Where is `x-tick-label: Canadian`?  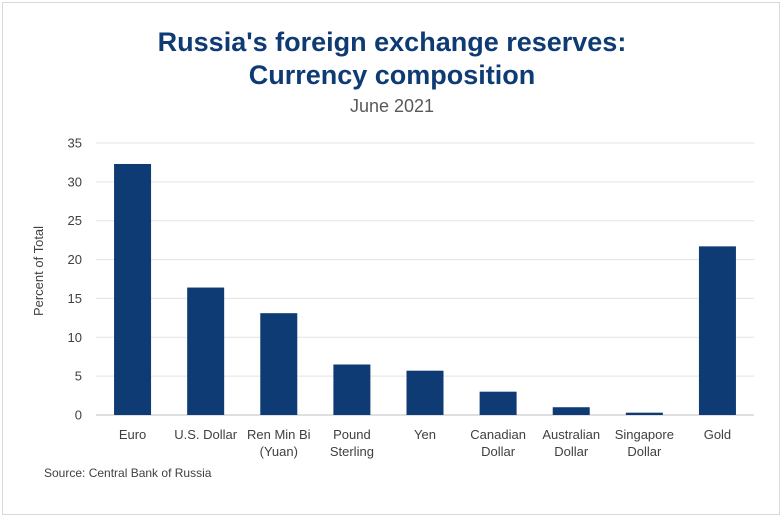
x-tick-label: Canadian is located at coordinates (498, 434).